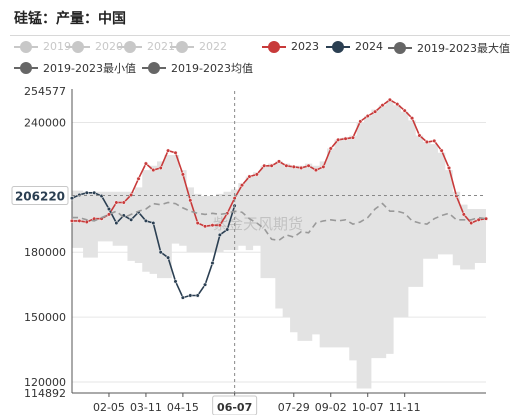  I want to click on y-tick-label: 120000, so click(45, 382).